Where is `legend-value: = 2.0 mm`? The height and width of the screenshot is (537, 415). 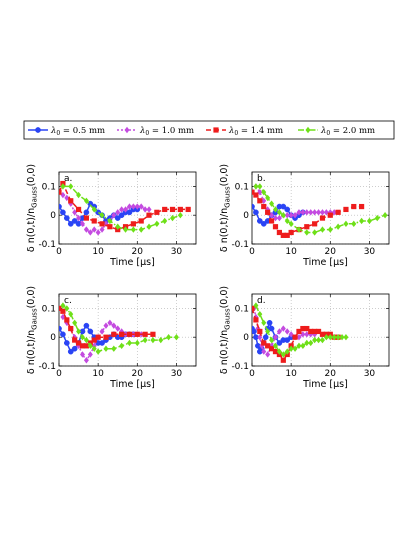 legend-value: = 2.0 mm is located at coordinates (352, 131).